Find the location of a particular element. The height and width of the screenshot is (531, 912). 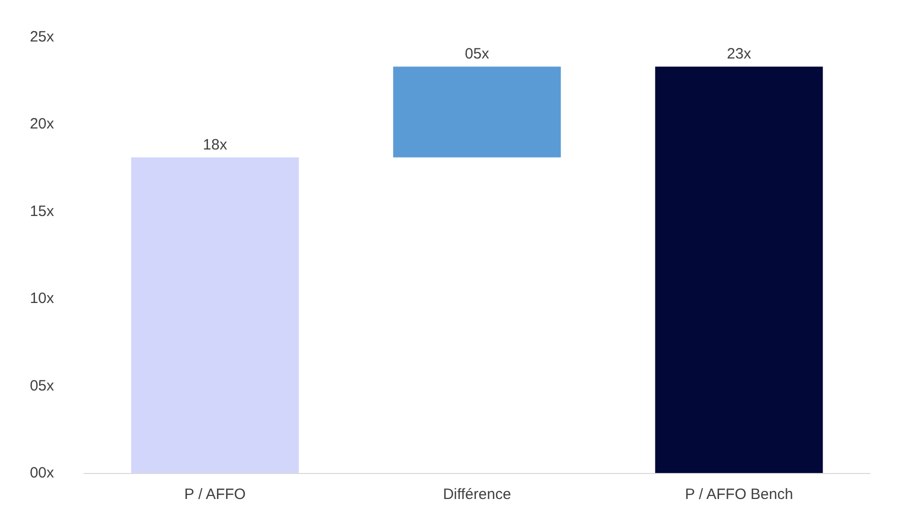

data-label: 23x is located at coordinates (739, 54).